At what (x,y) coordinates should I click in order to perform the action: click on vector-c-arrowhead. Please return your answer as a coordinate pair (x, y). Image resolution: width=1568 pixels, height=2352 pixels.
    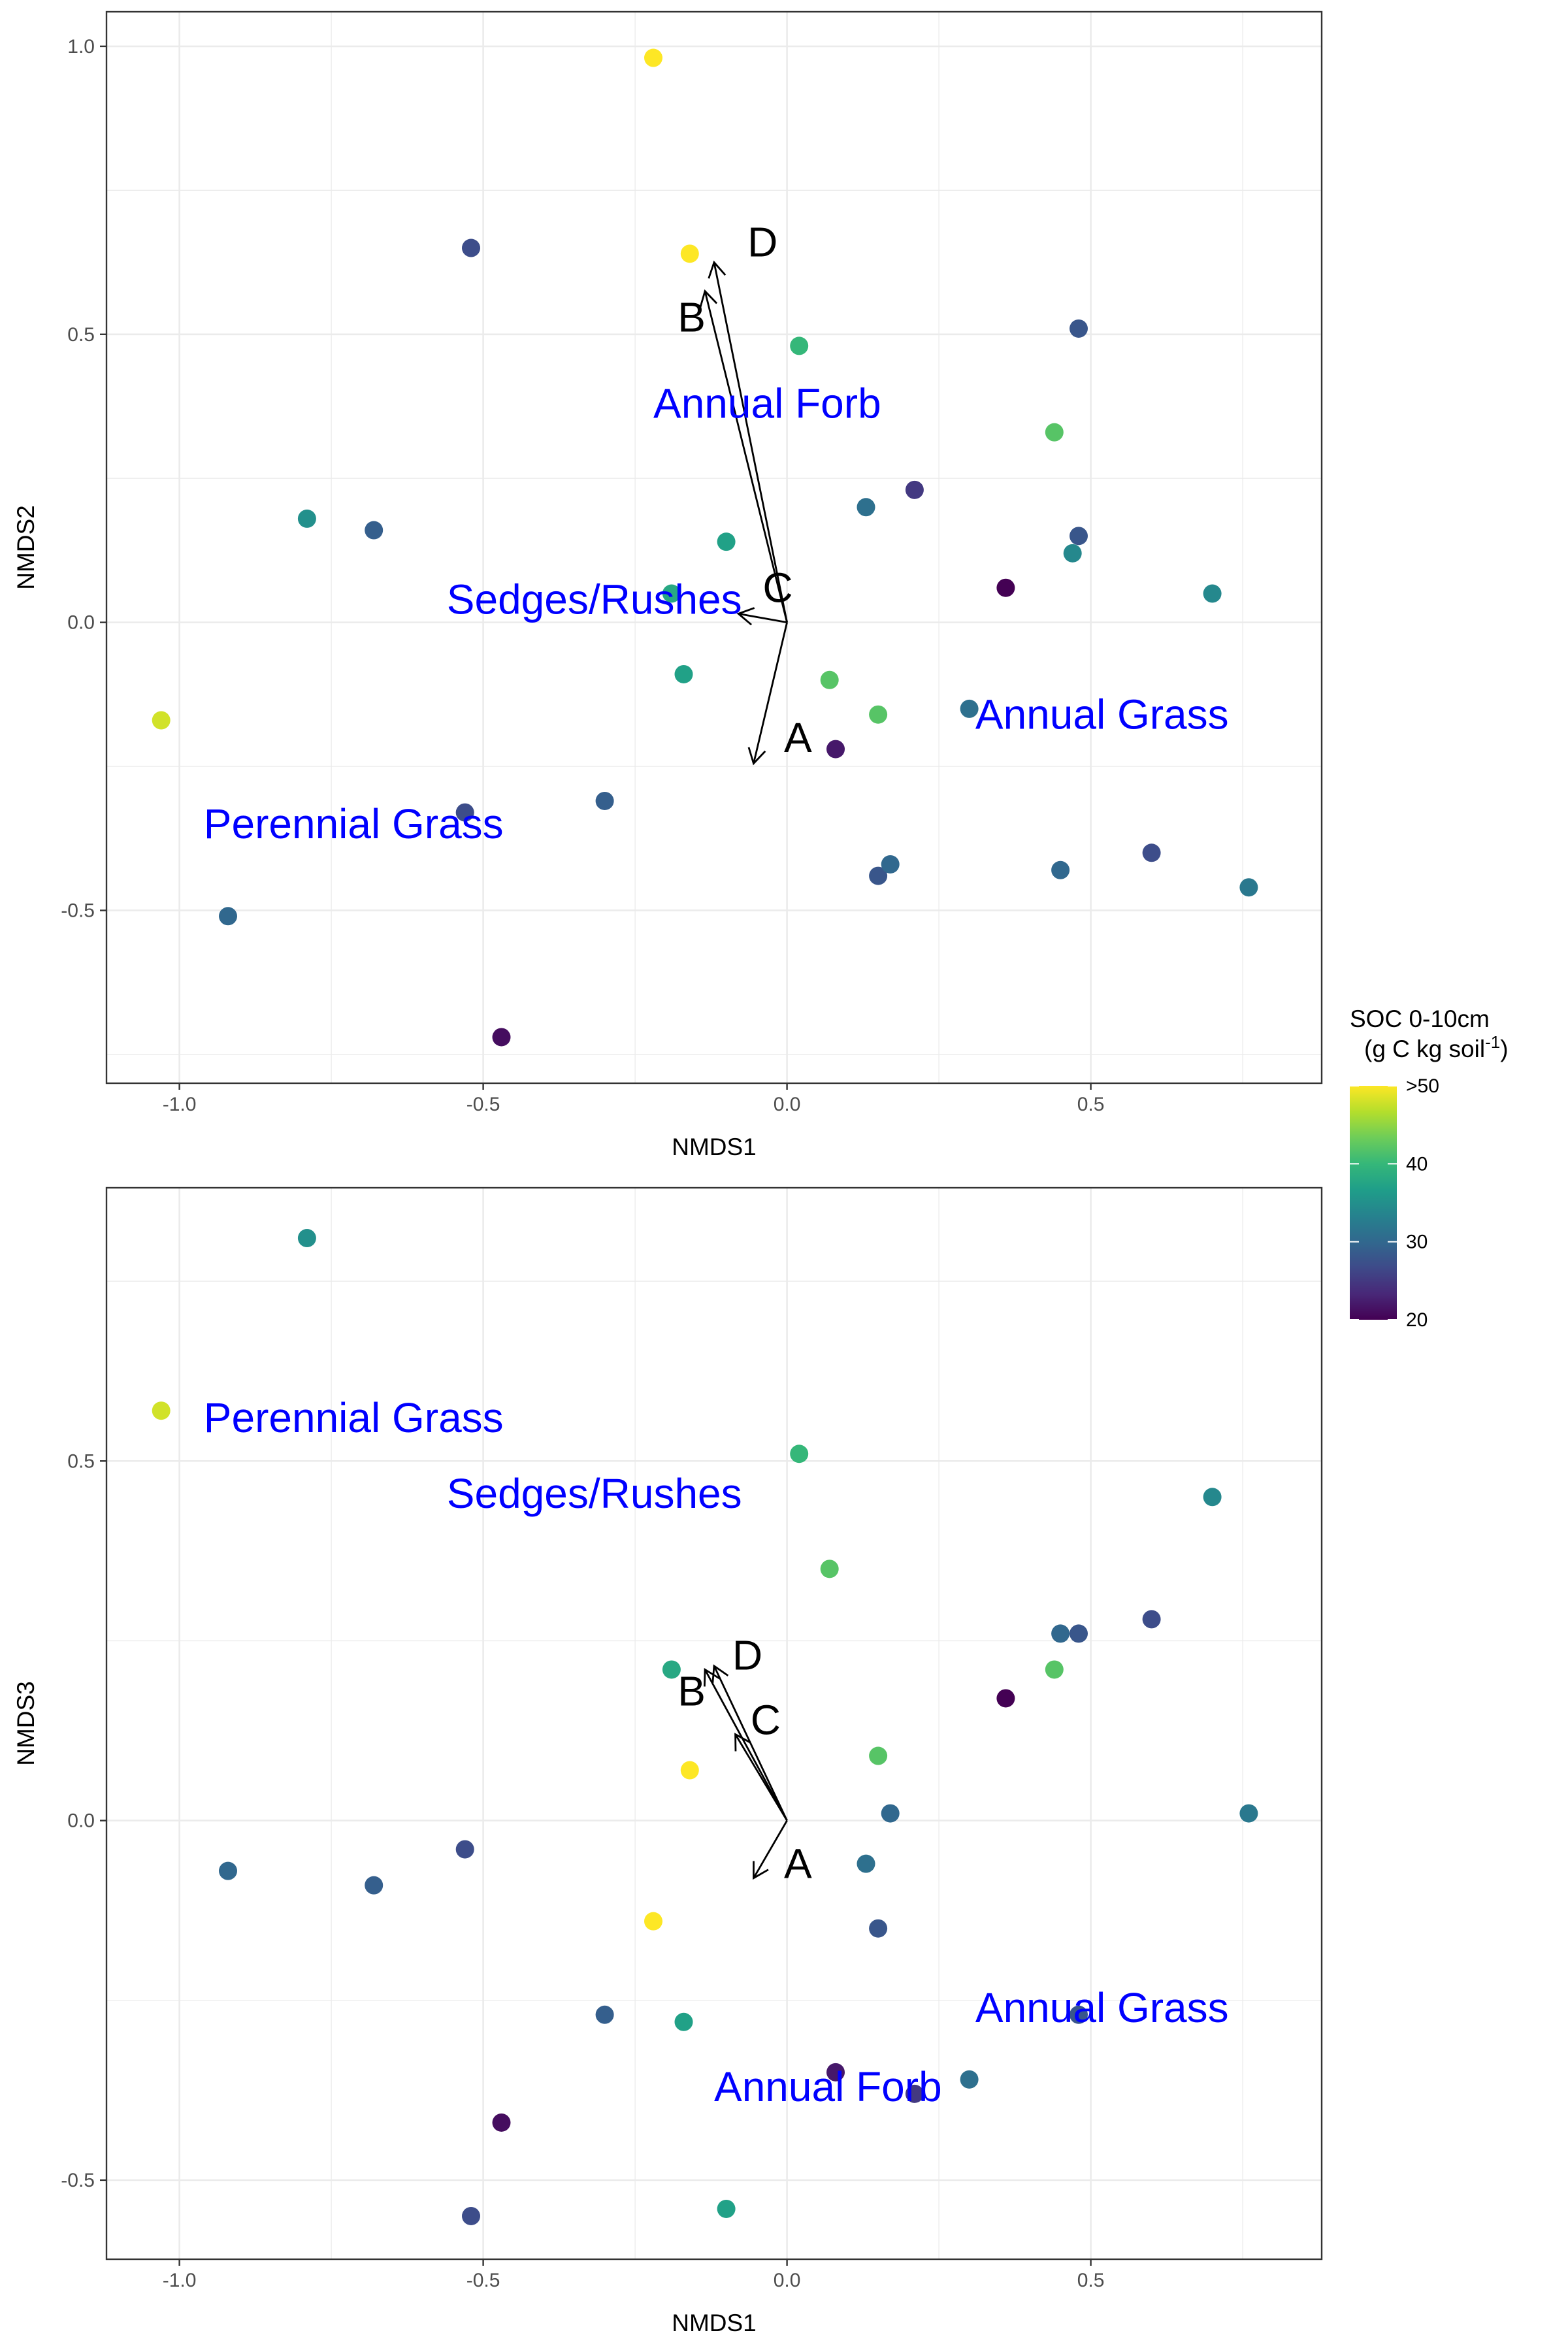
    Looking at the image, I should click on (745, 616).